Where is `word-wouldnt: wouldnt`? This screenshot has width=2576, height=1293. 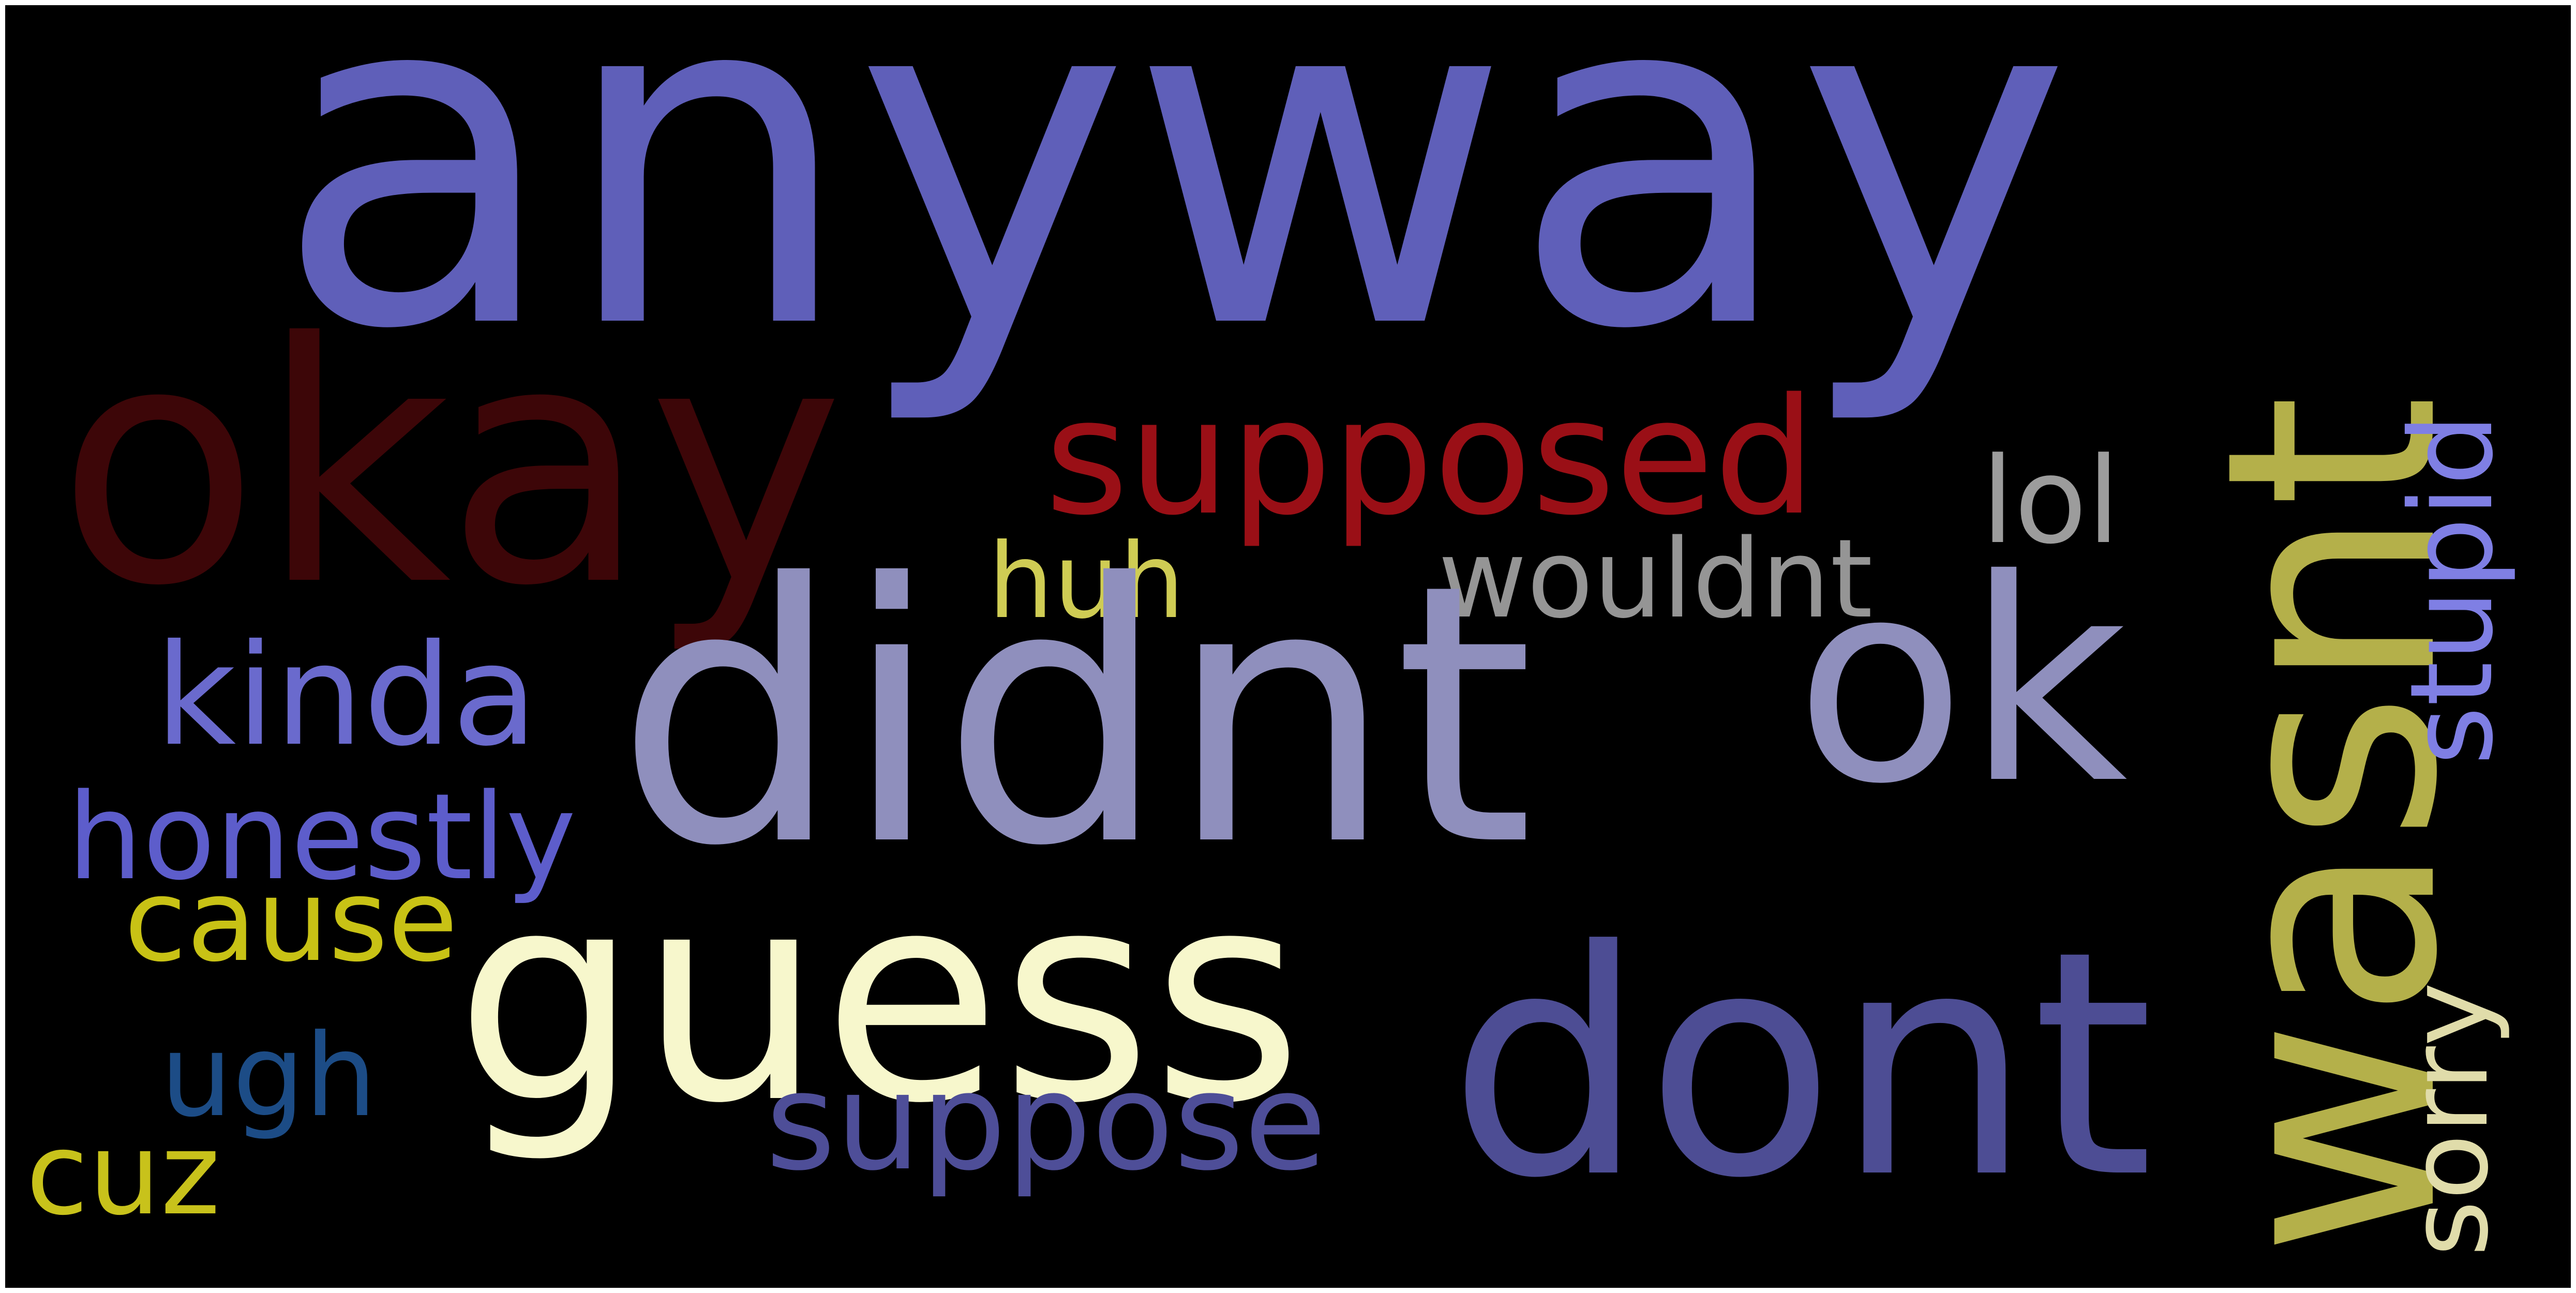 word-wouldnt: wouldnt is located at coordinates (1655, 579).